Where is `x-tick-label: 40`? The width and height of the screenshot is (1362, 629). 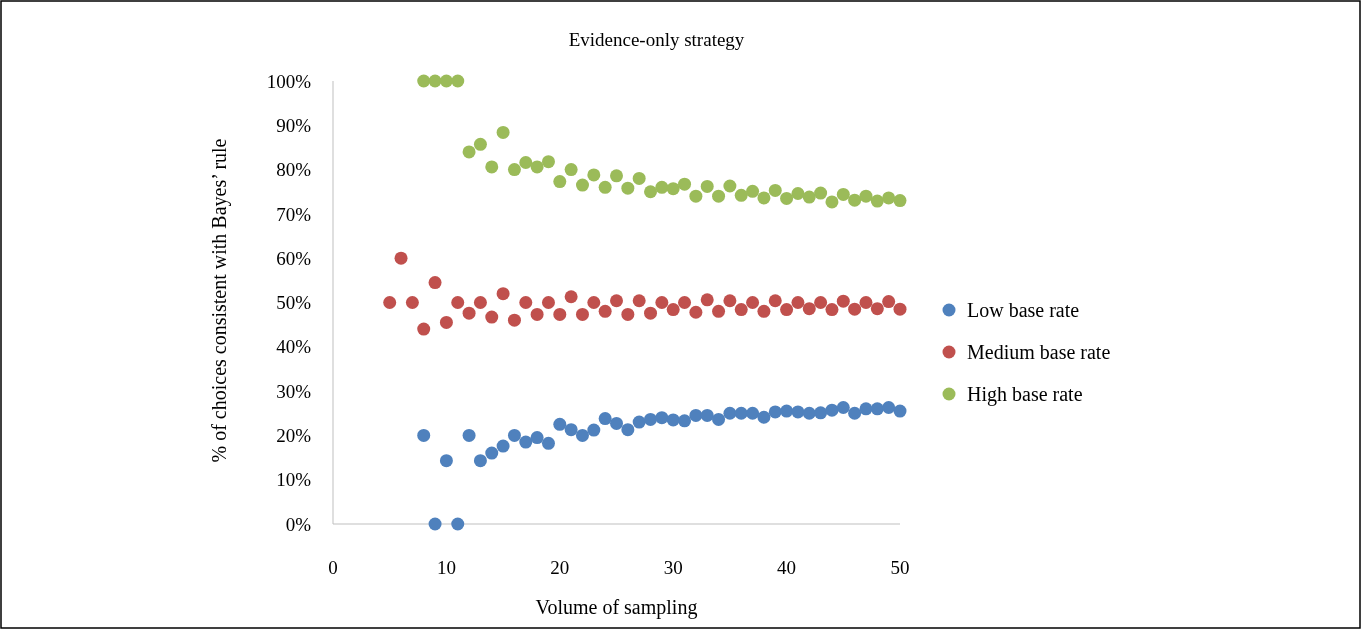 x-tick-label: 40 is located at coordinates (787, 567).